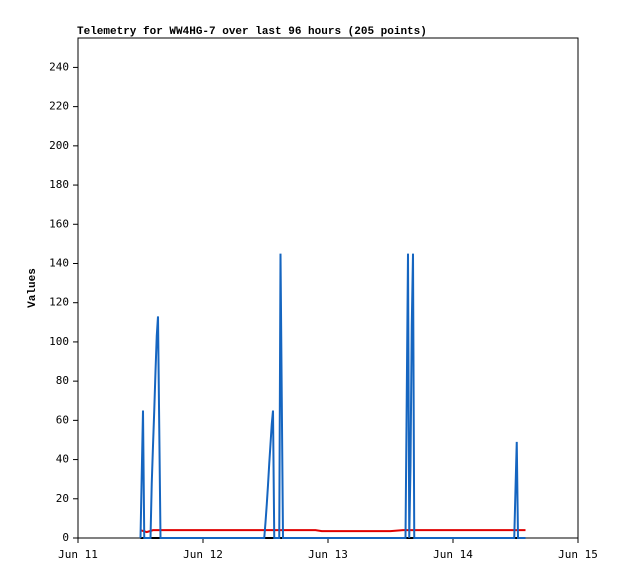  What do you see at coordinates (59, 341) in the screenshot?
I see `y-tick-label: 100` at bounding box center [59, 341].